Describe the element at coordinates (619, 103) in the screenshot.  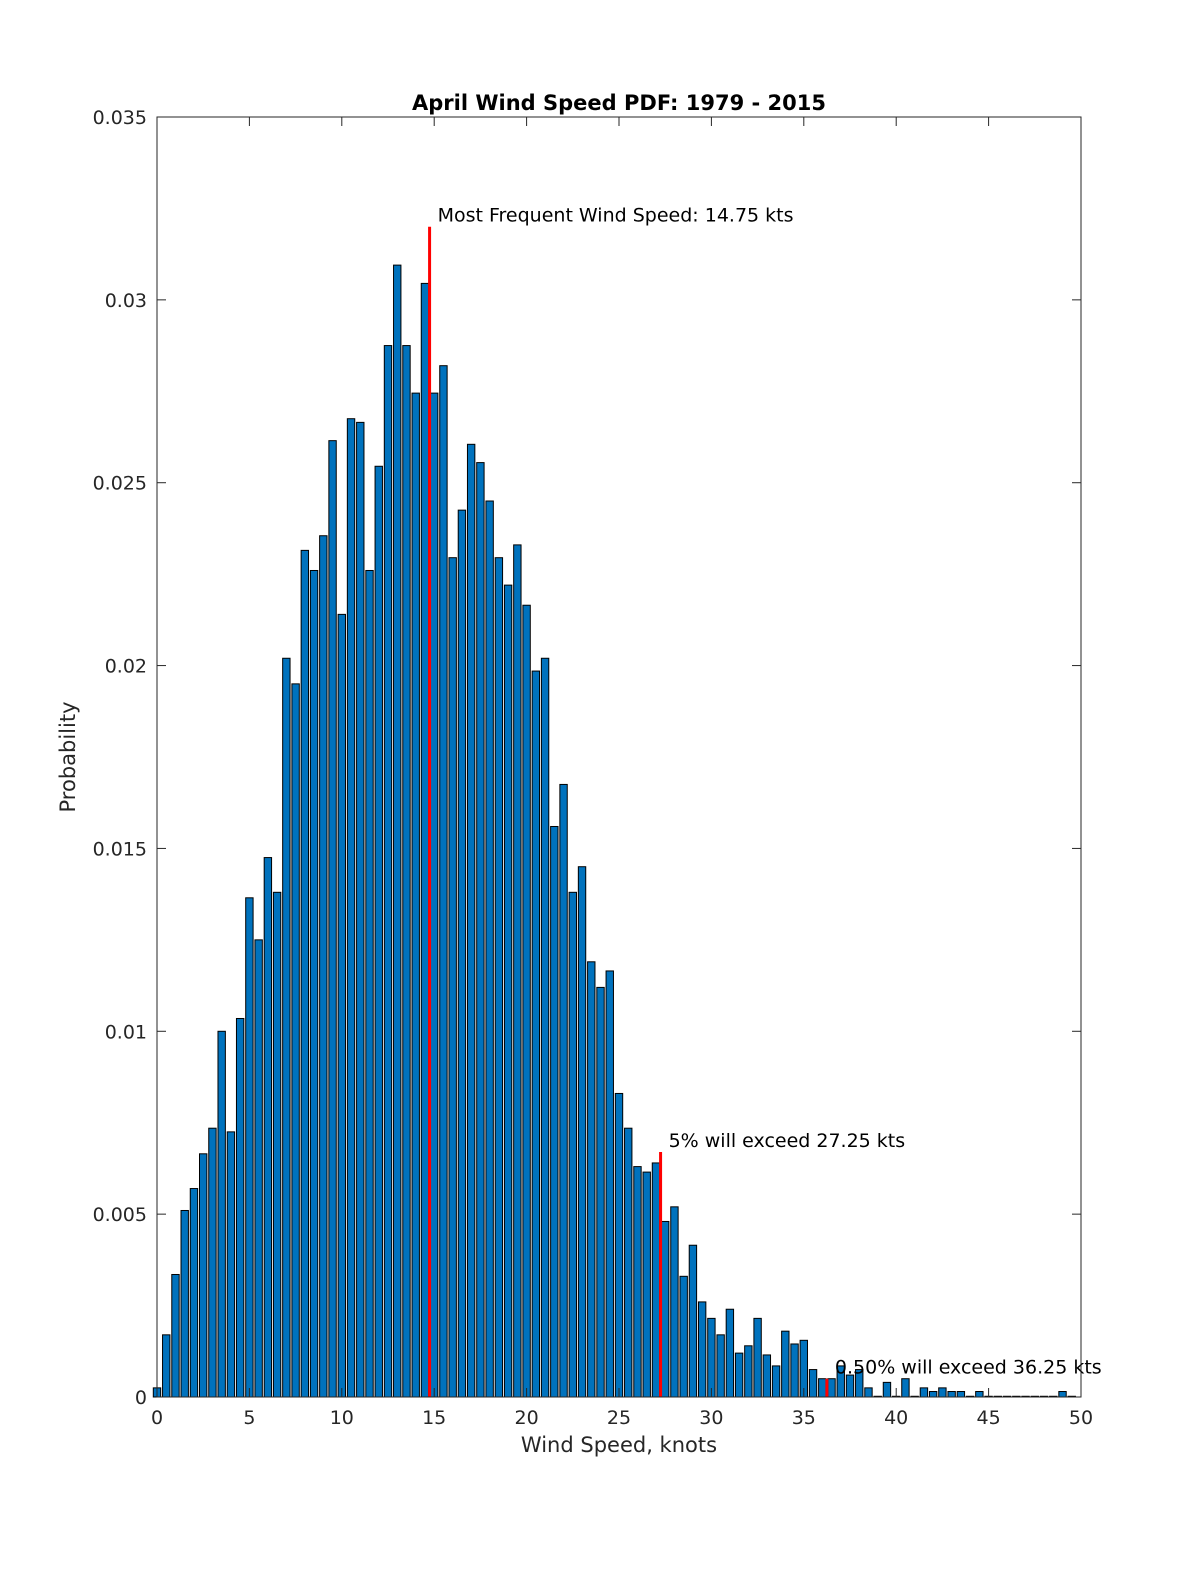
I see `chart-title: April Wind Speed PDF: 1979 - 2015` at that location.